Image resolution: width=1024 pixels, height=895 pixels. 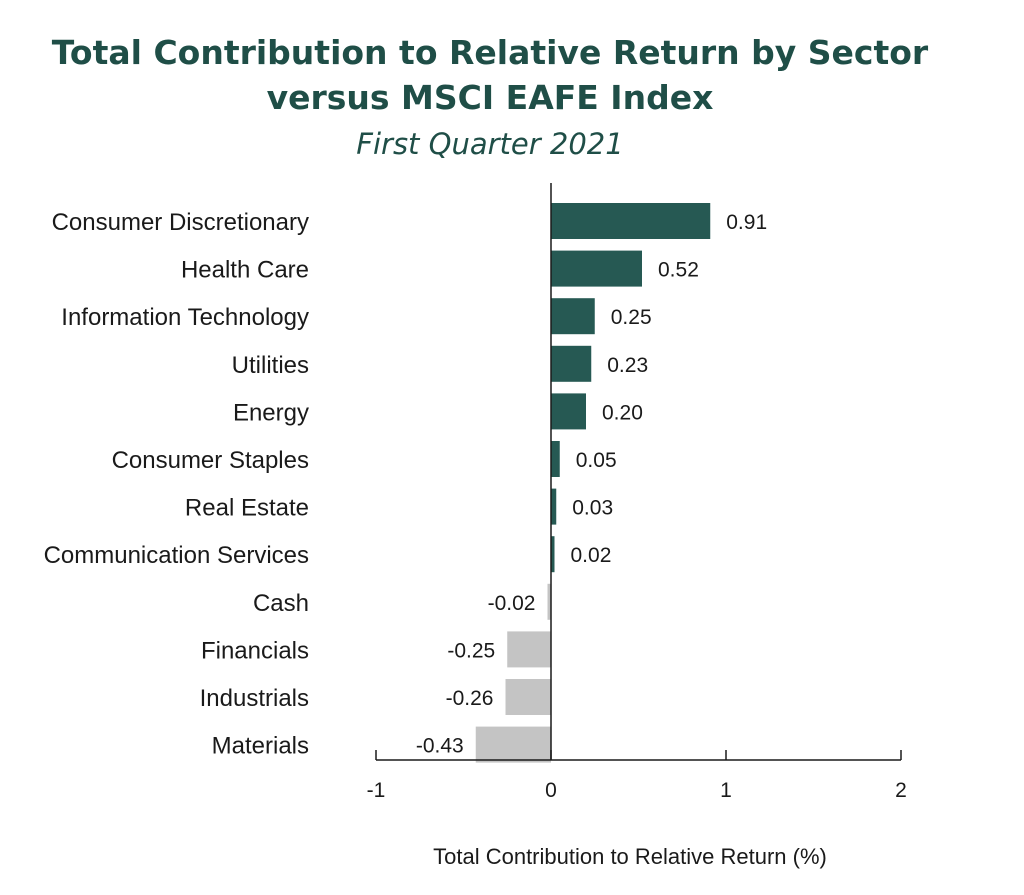 What do you see at coordinates (245, 270) in the screenshot?
I see `category-label: Health Care` at bounding box center [245, 270].